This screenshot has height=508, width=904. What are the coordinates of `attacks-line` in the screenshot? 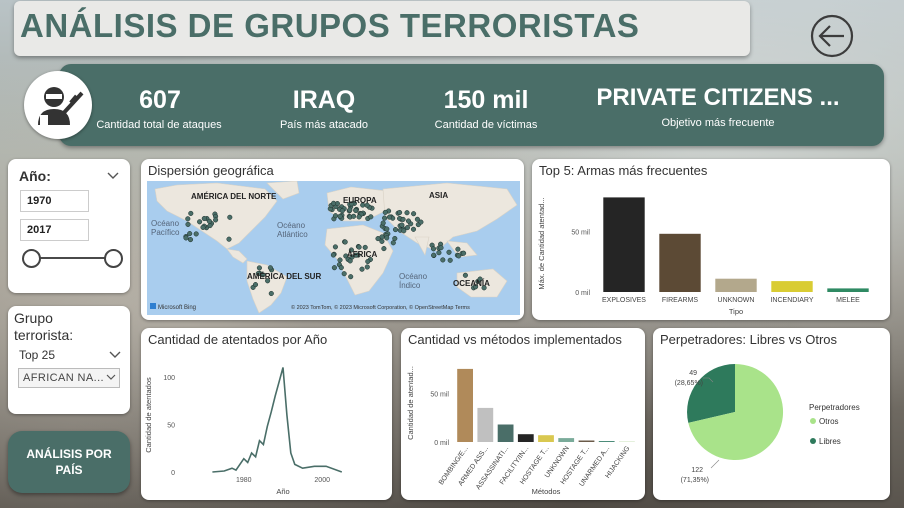 It's located at (277, 420).